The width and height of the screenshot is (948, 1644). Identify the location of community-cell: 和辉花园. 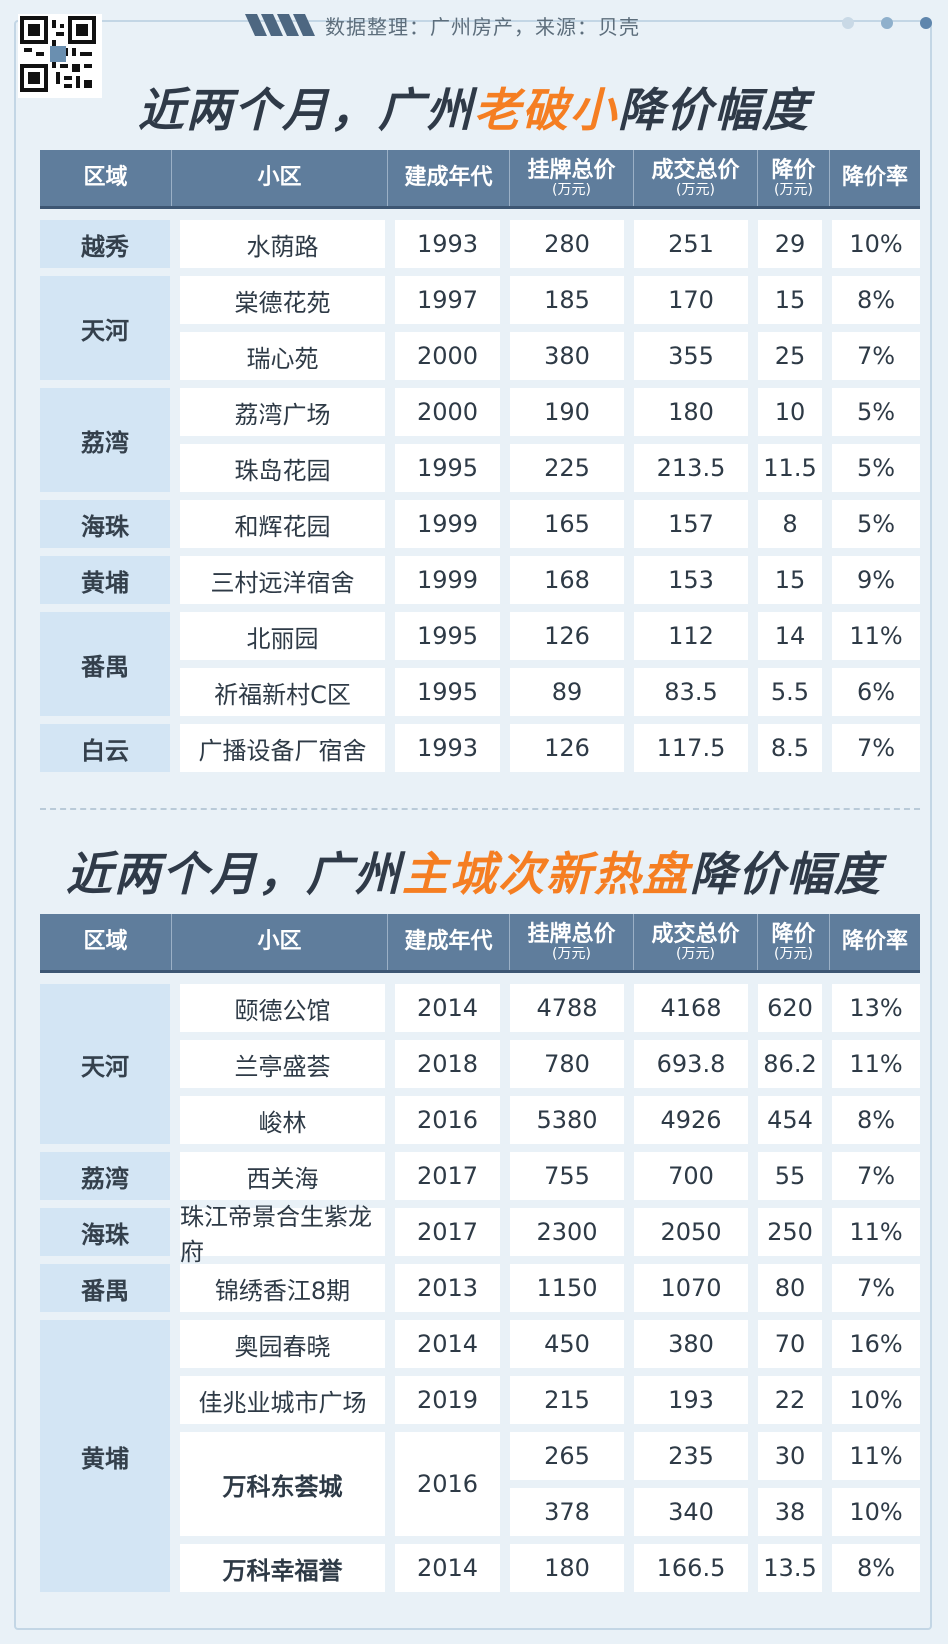
(282, 524).